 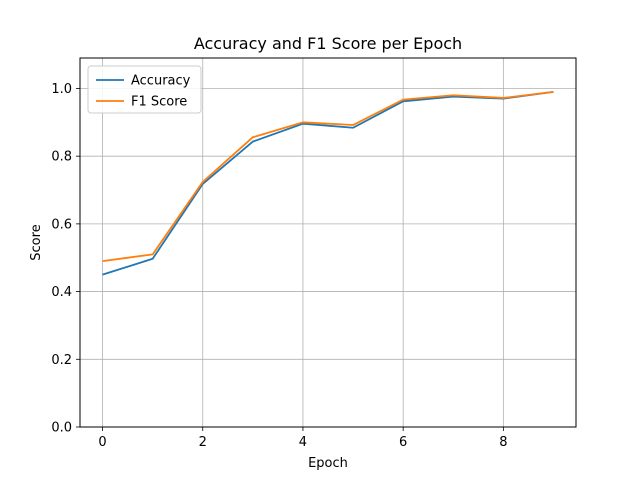 I want to click on legend: Accuracy F1 Score, so click(x=144, y=89).